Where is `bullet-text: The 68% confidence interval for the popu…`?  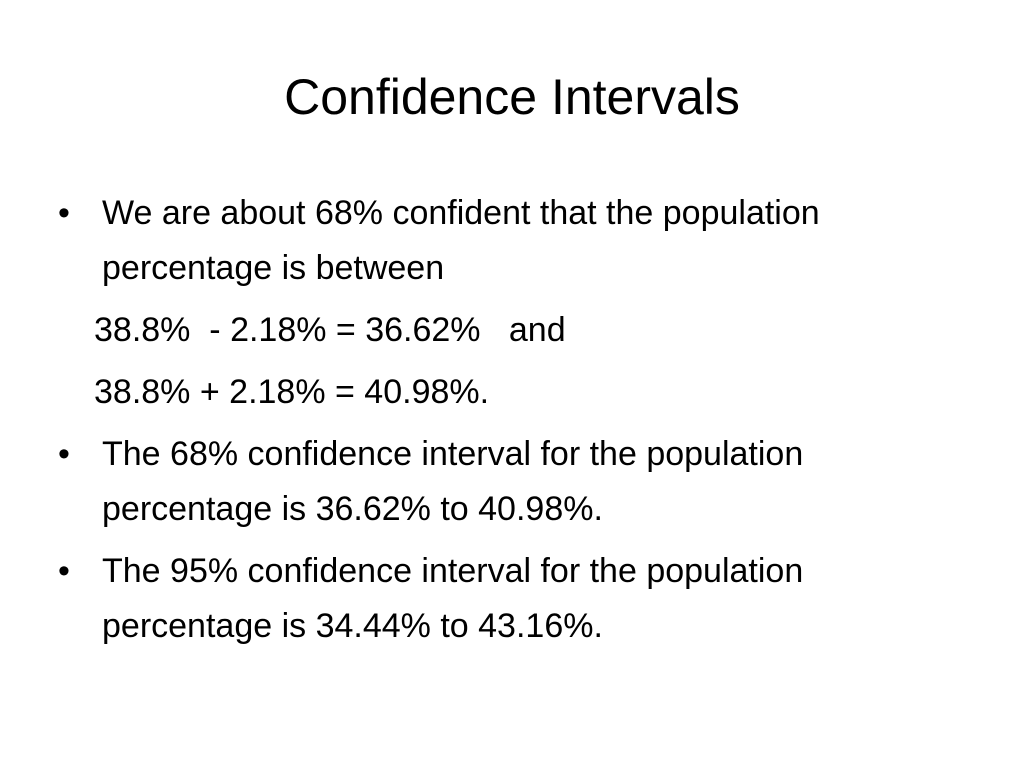
bullet-text: The 68% confidence interval for the popu… is located at coordinates (453, 481).